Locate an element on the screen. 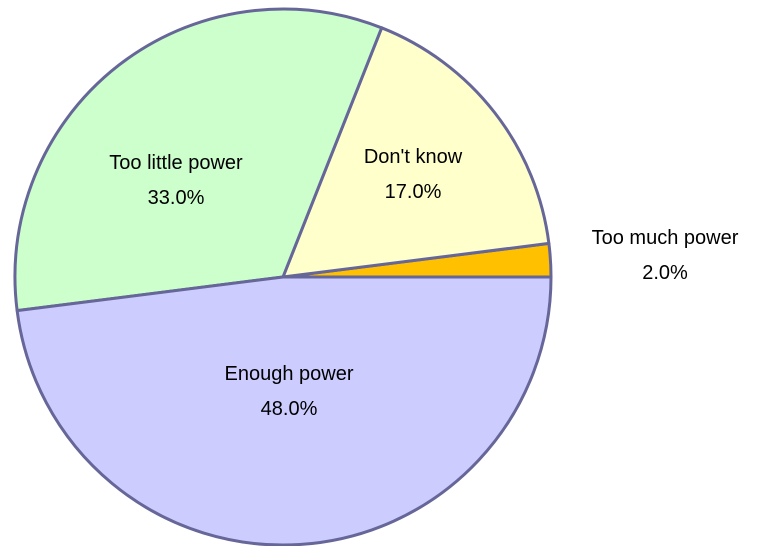  slice-value-label: 17.0% is located at coordinates (413, 192).